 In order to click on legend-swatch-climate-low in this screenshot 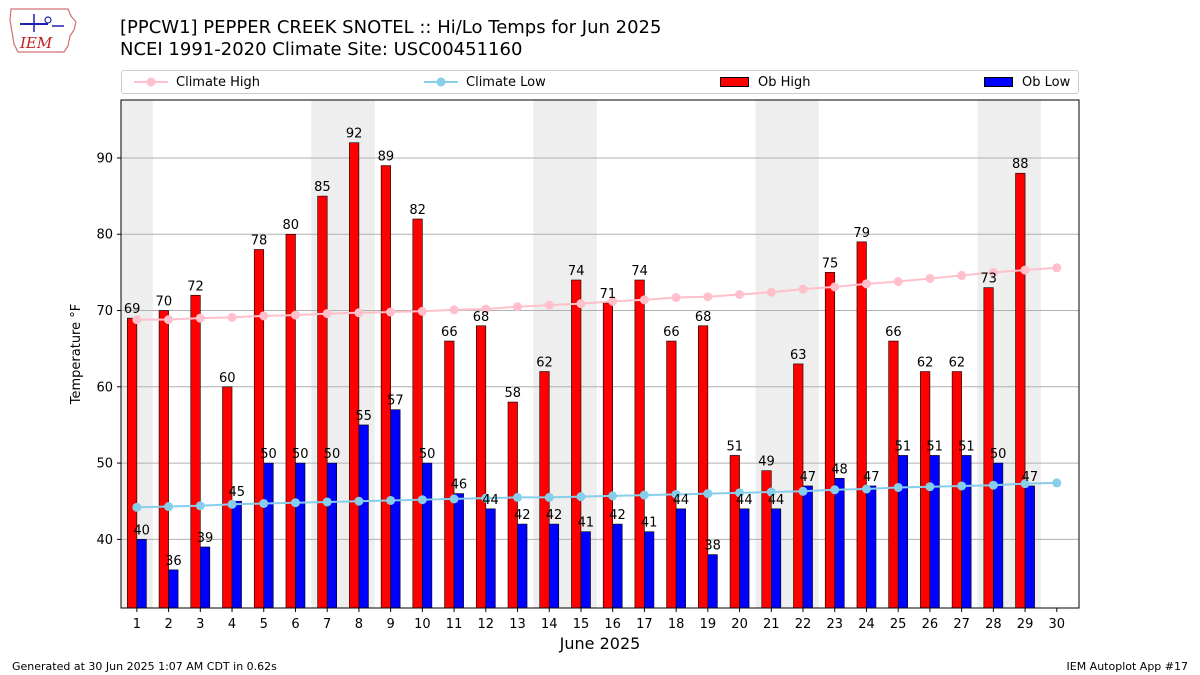, I will do `click(441, 82)`.